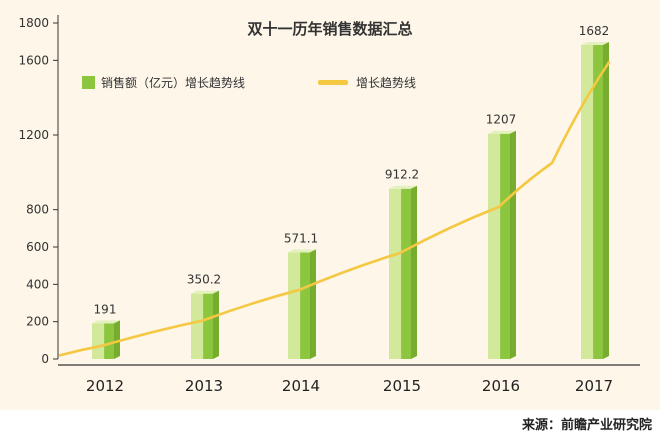 This screenshot has height=438, width=660. What do you see at coordinates (349, 379) in the screenshot?
I see `x-axis: 2012 2013 2014 2015 2016 2017` at bounding box center [349, 379].